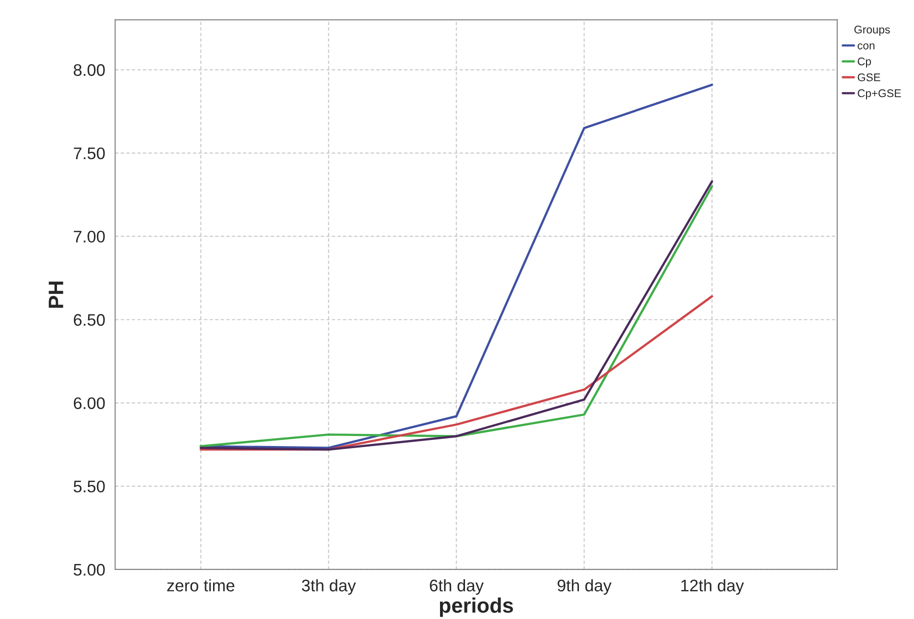  I want to click on x-tick-label: zero time, so click(200, 585).